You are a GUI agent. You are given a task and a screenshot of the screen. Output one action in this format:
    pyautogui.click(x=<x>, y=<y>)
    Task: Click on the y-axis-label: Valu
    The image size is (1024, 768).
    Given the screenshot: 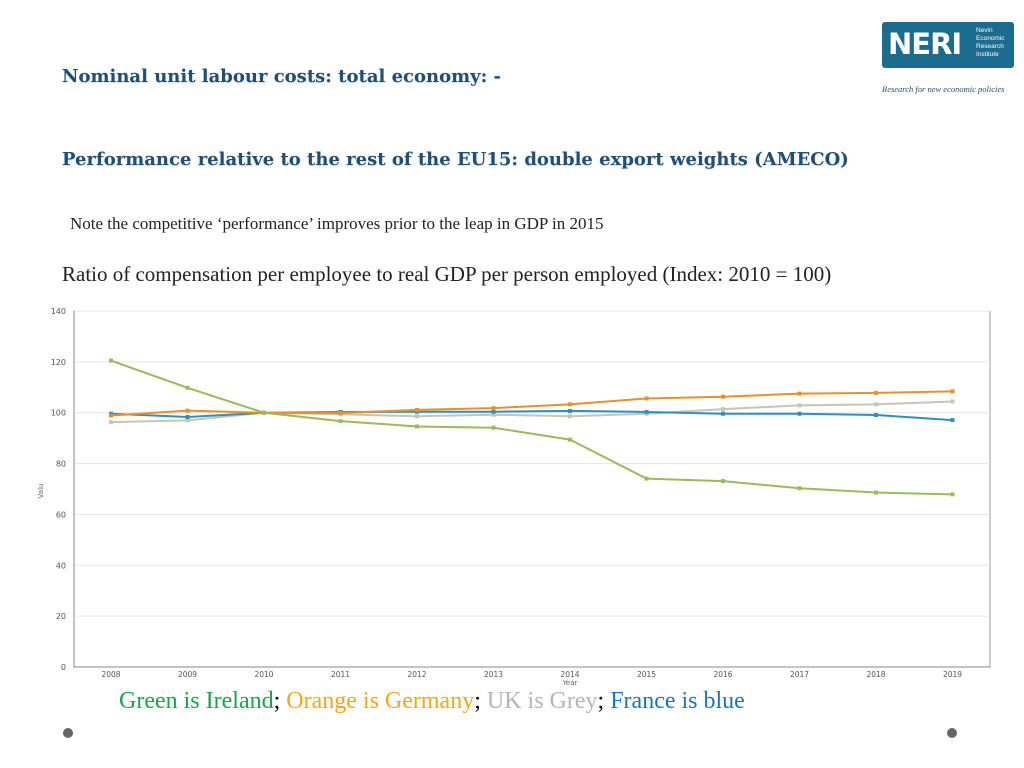 What is the action you would take?
    pyautogui.click(x=41, y=491)
    